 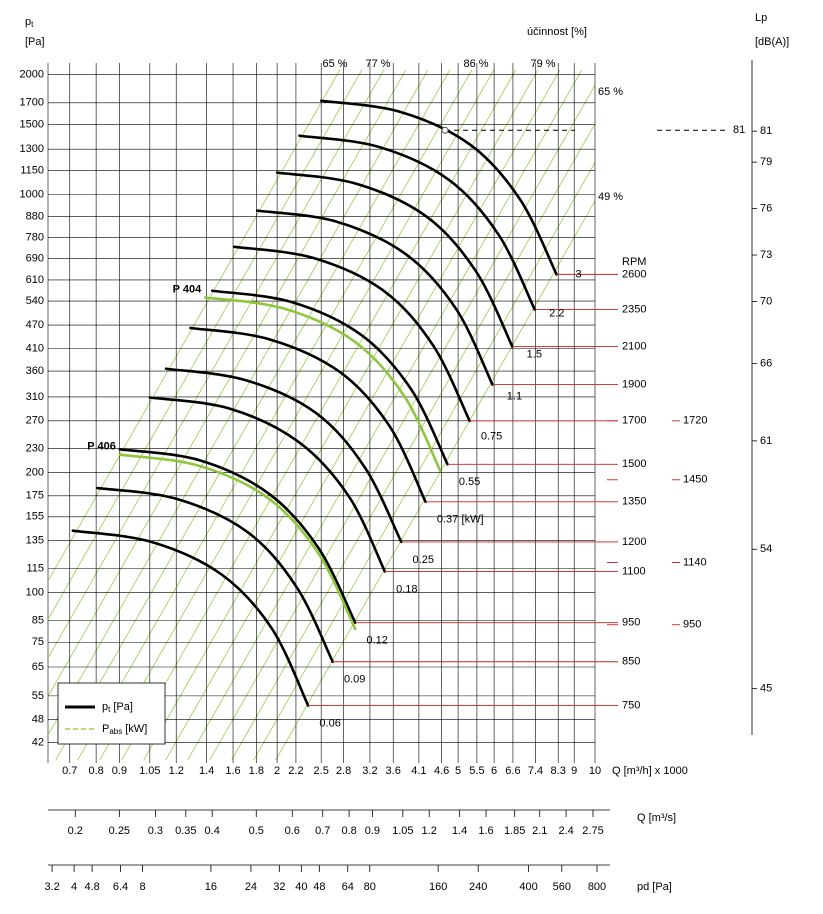 I want to click on x-tick-label: 1.8, so click(x=256, y=771).